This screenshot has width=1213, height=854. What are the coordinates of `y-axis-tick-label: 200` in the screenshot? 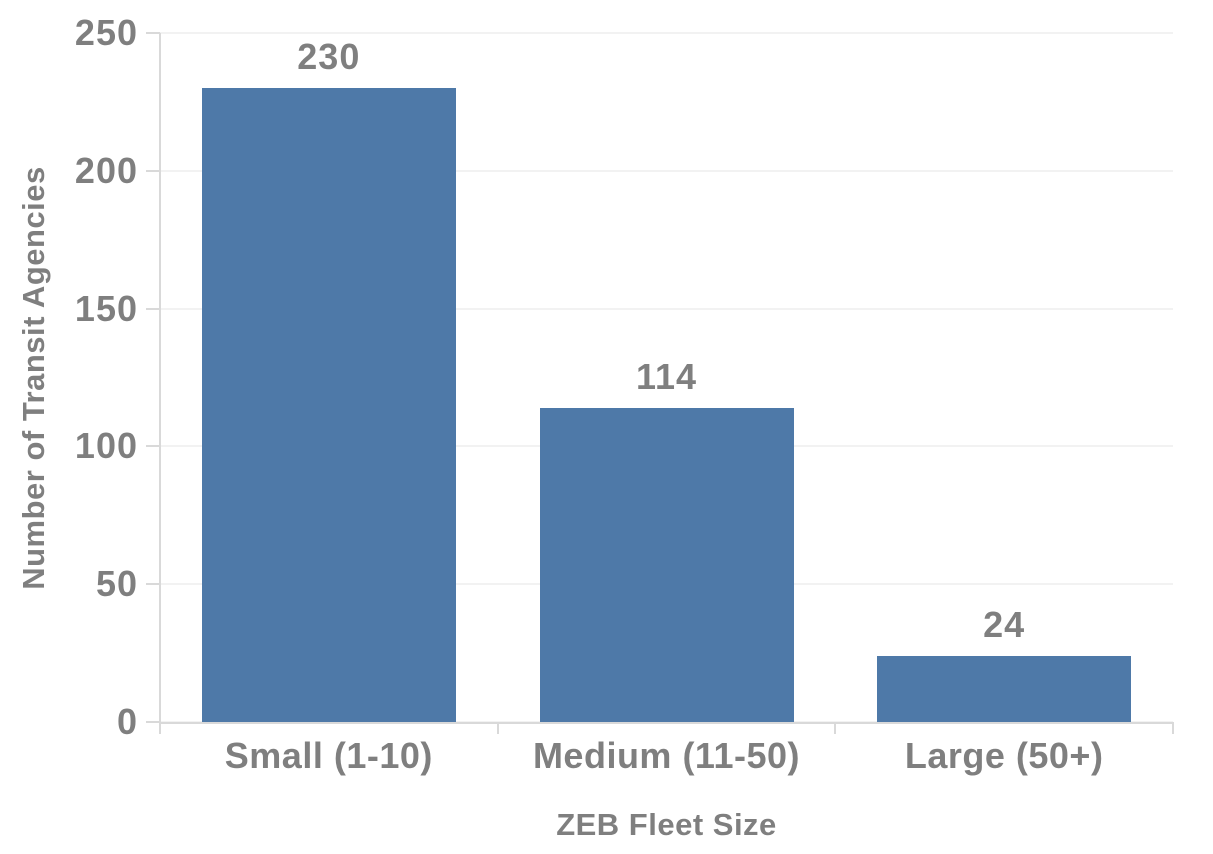 It's located at (106, 170).